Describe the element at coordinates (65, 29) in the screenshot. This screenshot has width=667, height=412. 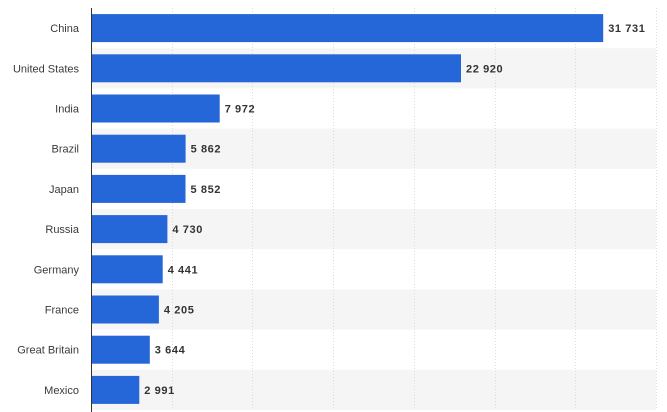
I see `category-label: China` at that location.